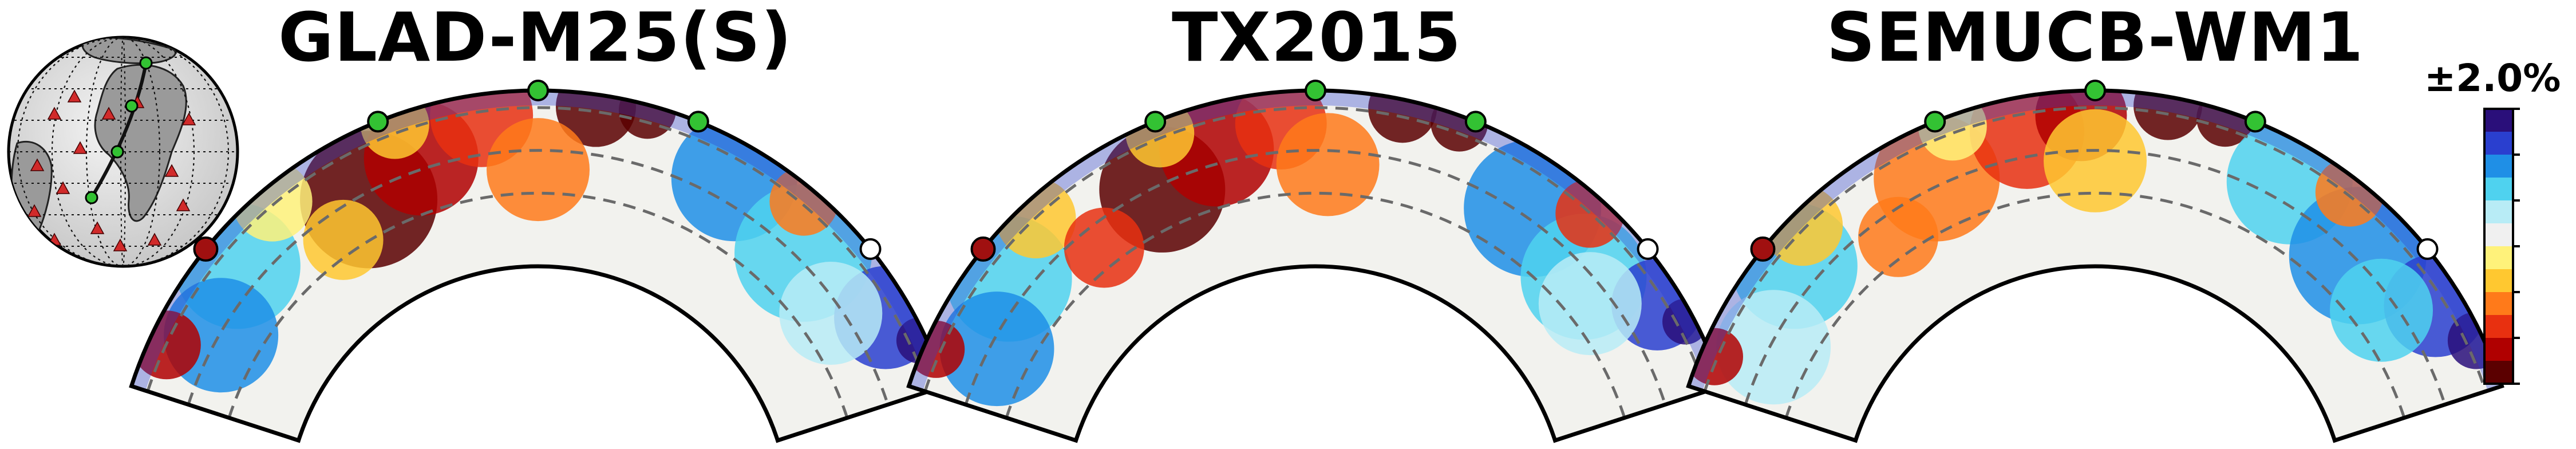 This screenshot has height=449, width=2576. Describe the element at coordinates (119, 130) in the screenshot. I see `profile-path` at that location.